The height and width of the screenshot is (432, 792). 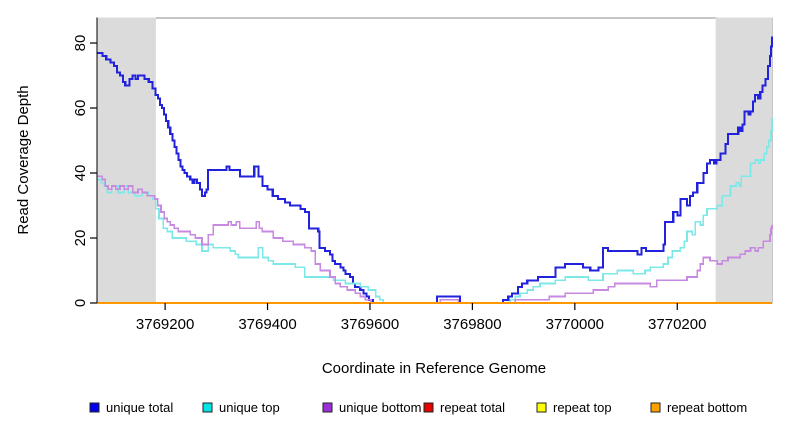 I want to click on x-tick-label: 3770200, so click(x=677, y=324).